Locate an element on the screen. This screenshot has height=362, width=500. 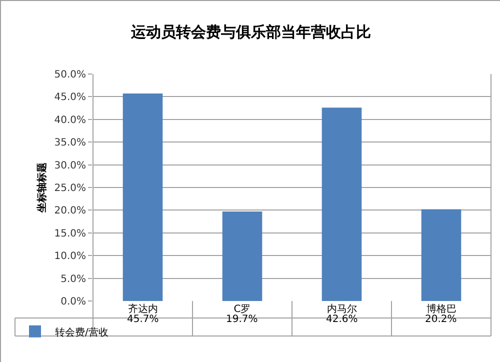
y-tick-label: 25.0% is located at coordinates (70, 188).